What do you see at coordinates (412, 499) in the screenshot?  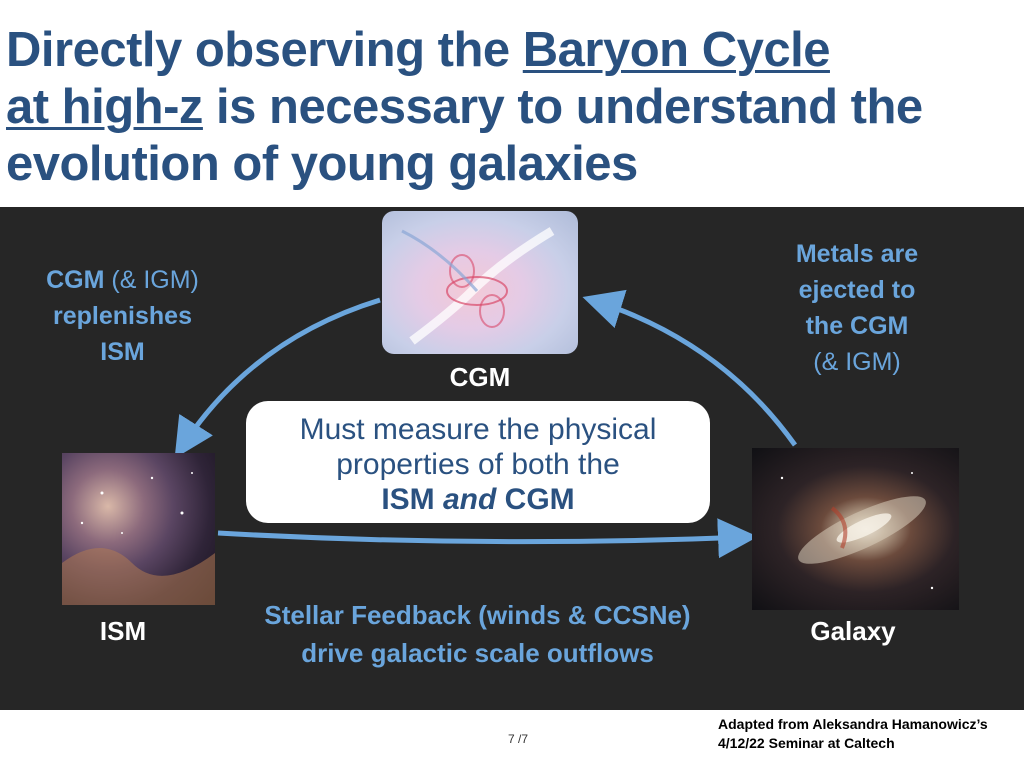 I see `callout-ism: ISM` at bounding box center [412, 499].